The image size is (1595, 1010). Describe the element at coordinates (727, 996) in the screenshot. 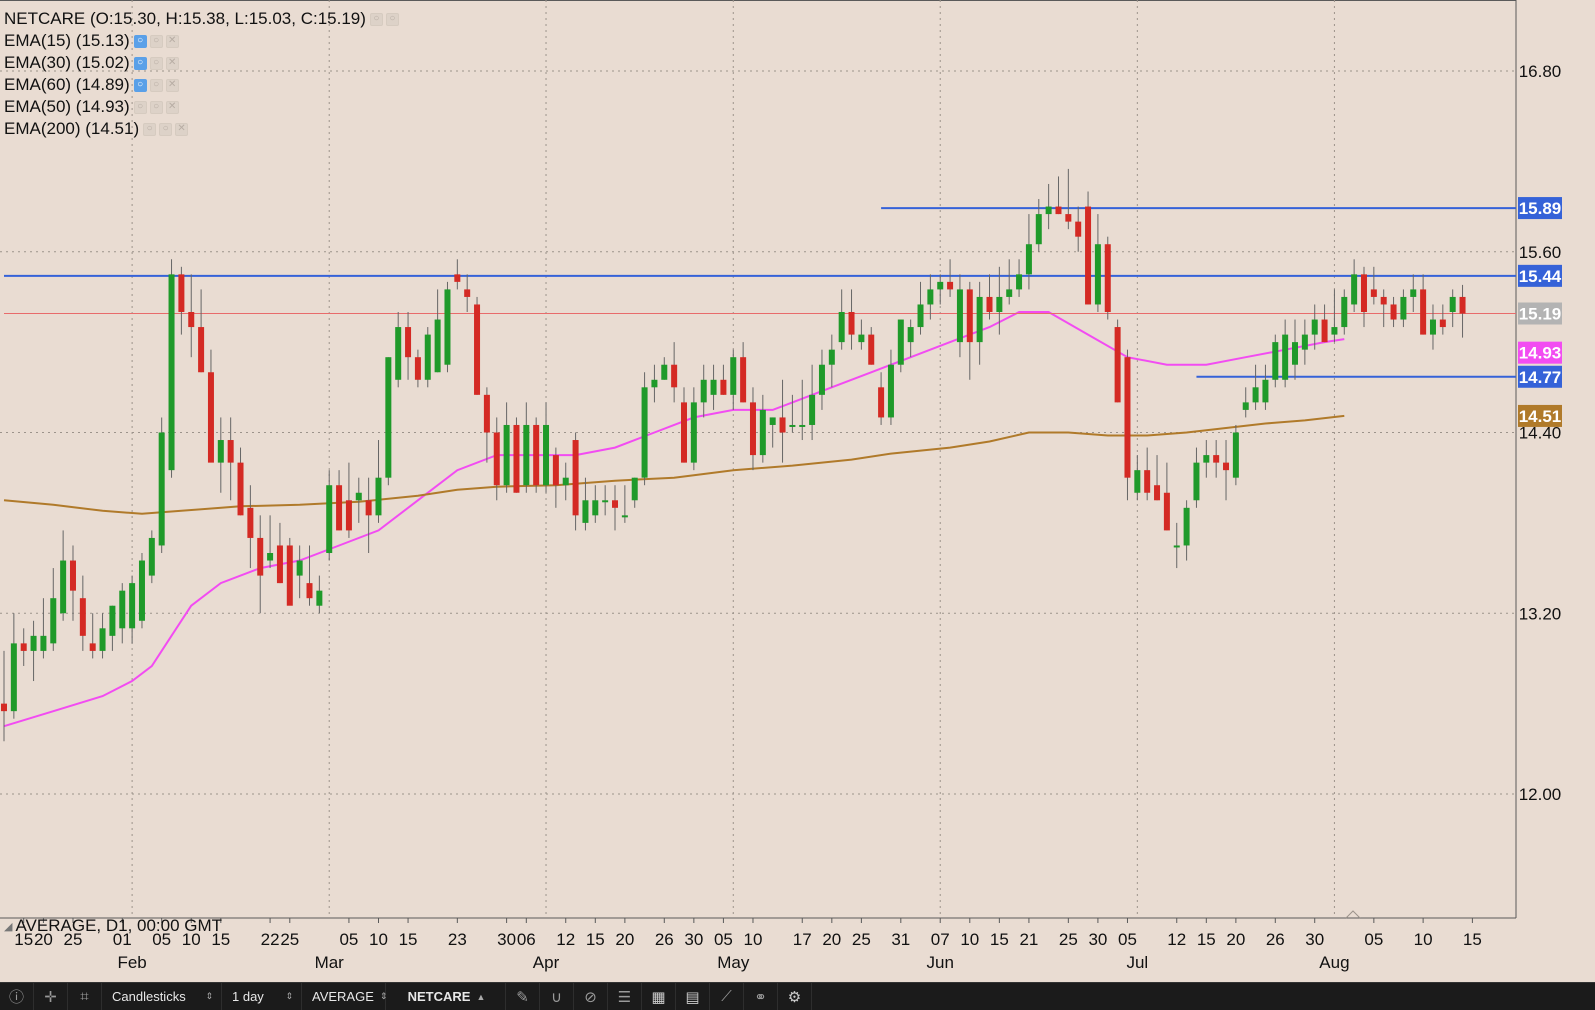

I see `trend-icon: ⟋` at that location.